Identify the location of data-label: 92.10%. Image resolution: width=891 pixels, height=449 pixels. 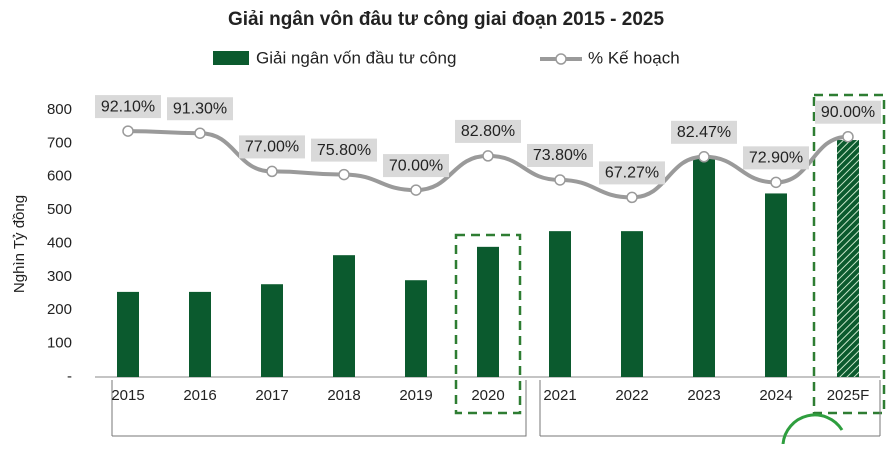
(128, 106).